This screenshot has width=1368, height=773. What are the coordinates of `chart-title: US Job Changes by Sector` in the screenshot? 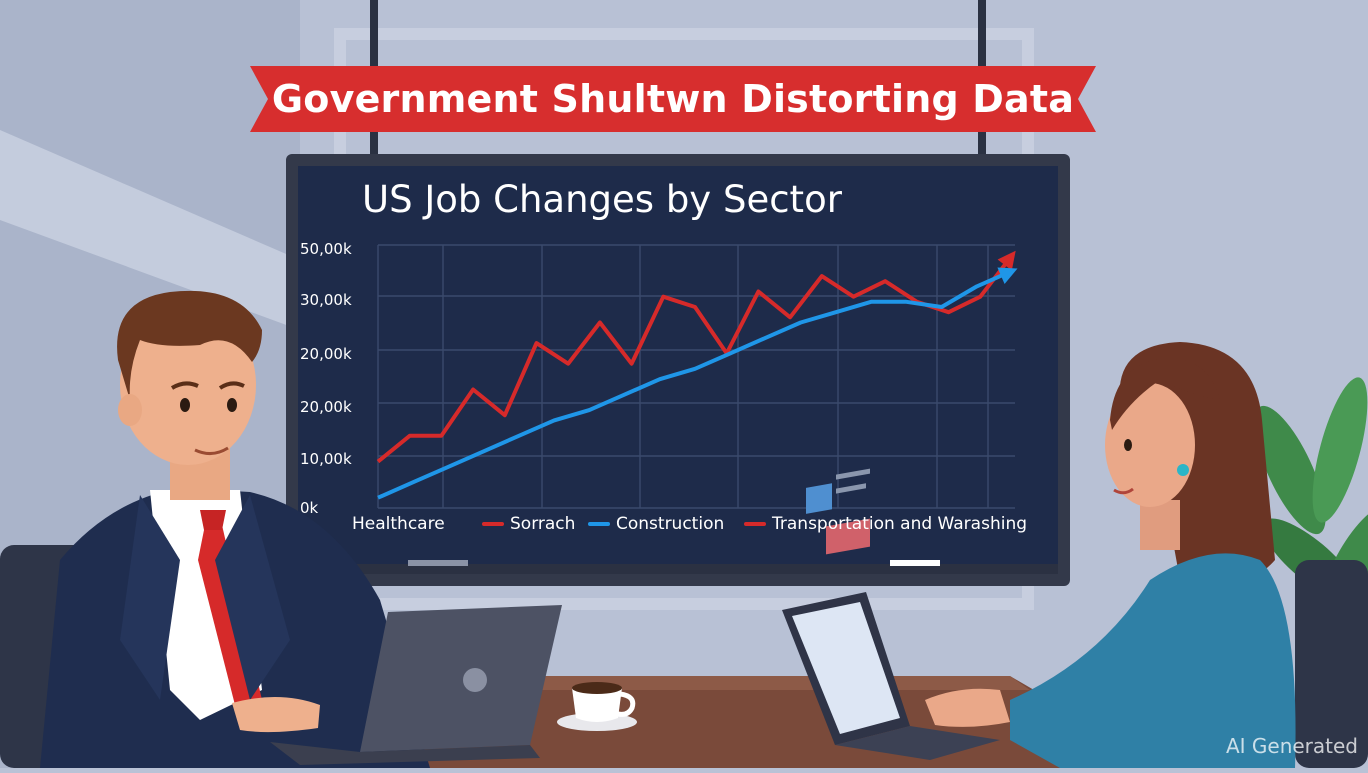 It's located at (602, 199).